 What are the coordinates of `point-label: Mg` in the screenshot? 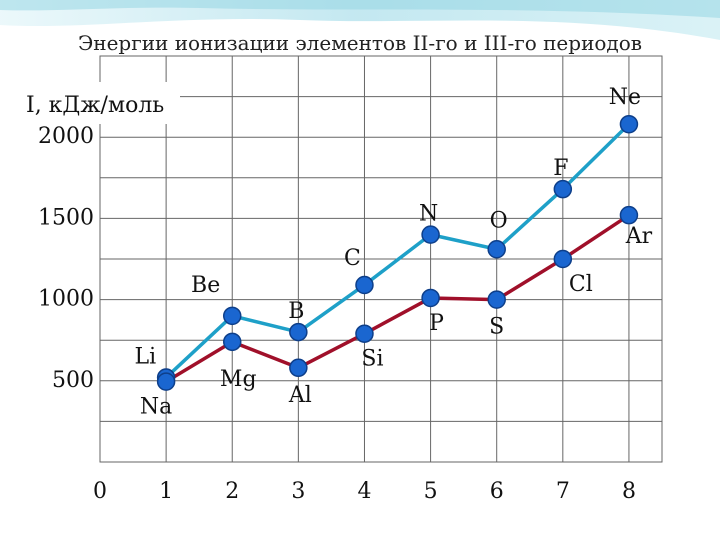 It's located at (238, 379).